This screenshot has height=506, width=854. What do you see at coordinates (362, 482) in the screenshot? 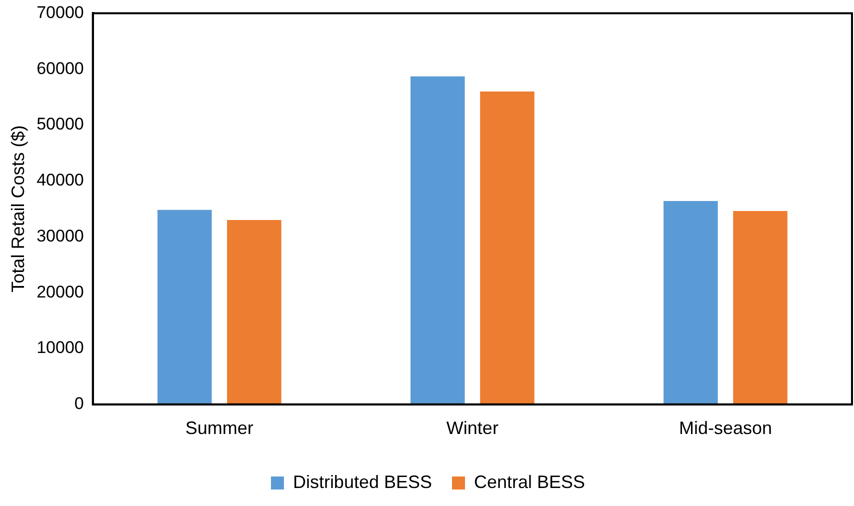
I see `legend-label: Distributed BESS` at bounding box center [362, 482].